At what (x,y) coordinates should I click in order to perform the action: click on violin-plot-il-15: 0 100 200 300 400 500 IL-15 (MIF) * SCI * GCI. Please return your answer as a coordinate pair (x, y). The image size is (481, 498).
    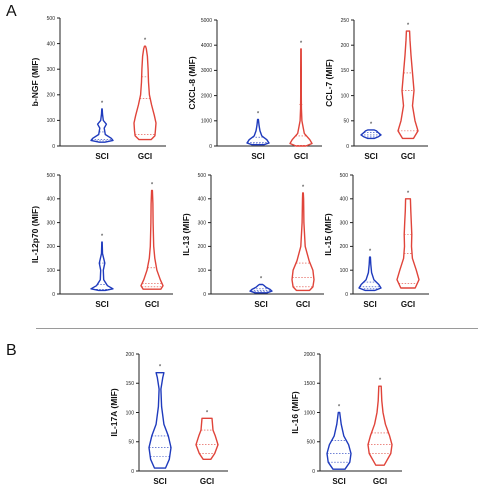
    Looking at the image, I should click on (376, 241).